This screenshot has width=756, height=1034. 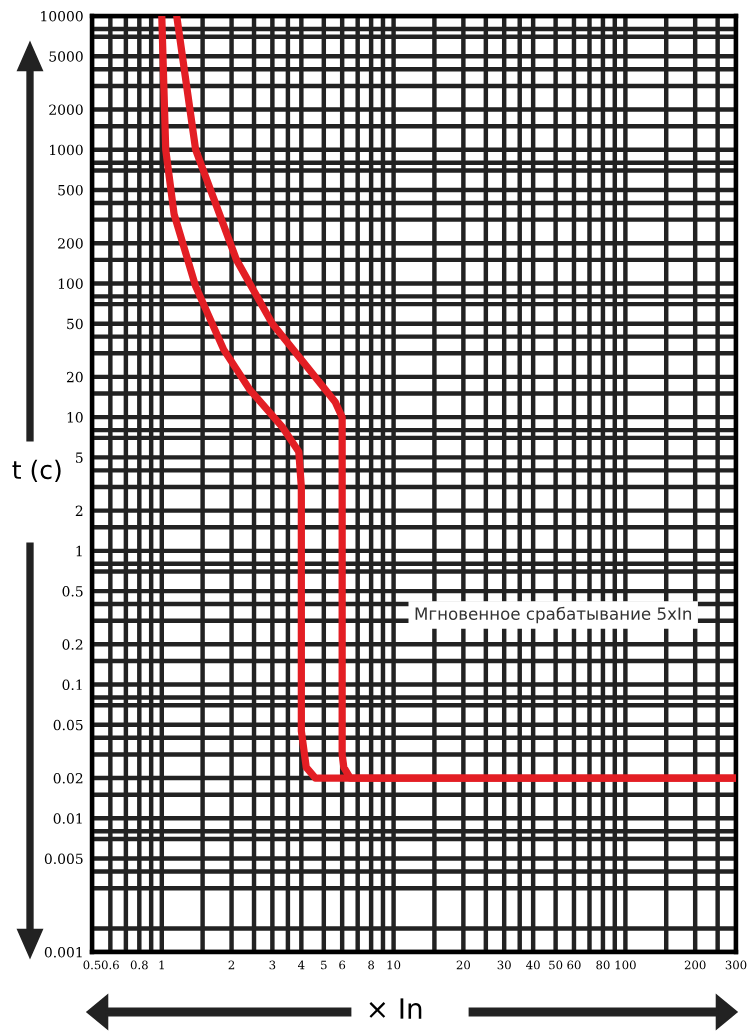 What do you see at coordinates (36, 471) in the screenshot?
I see `y-axis-title: t (c)` at bounding box center [36, 471].